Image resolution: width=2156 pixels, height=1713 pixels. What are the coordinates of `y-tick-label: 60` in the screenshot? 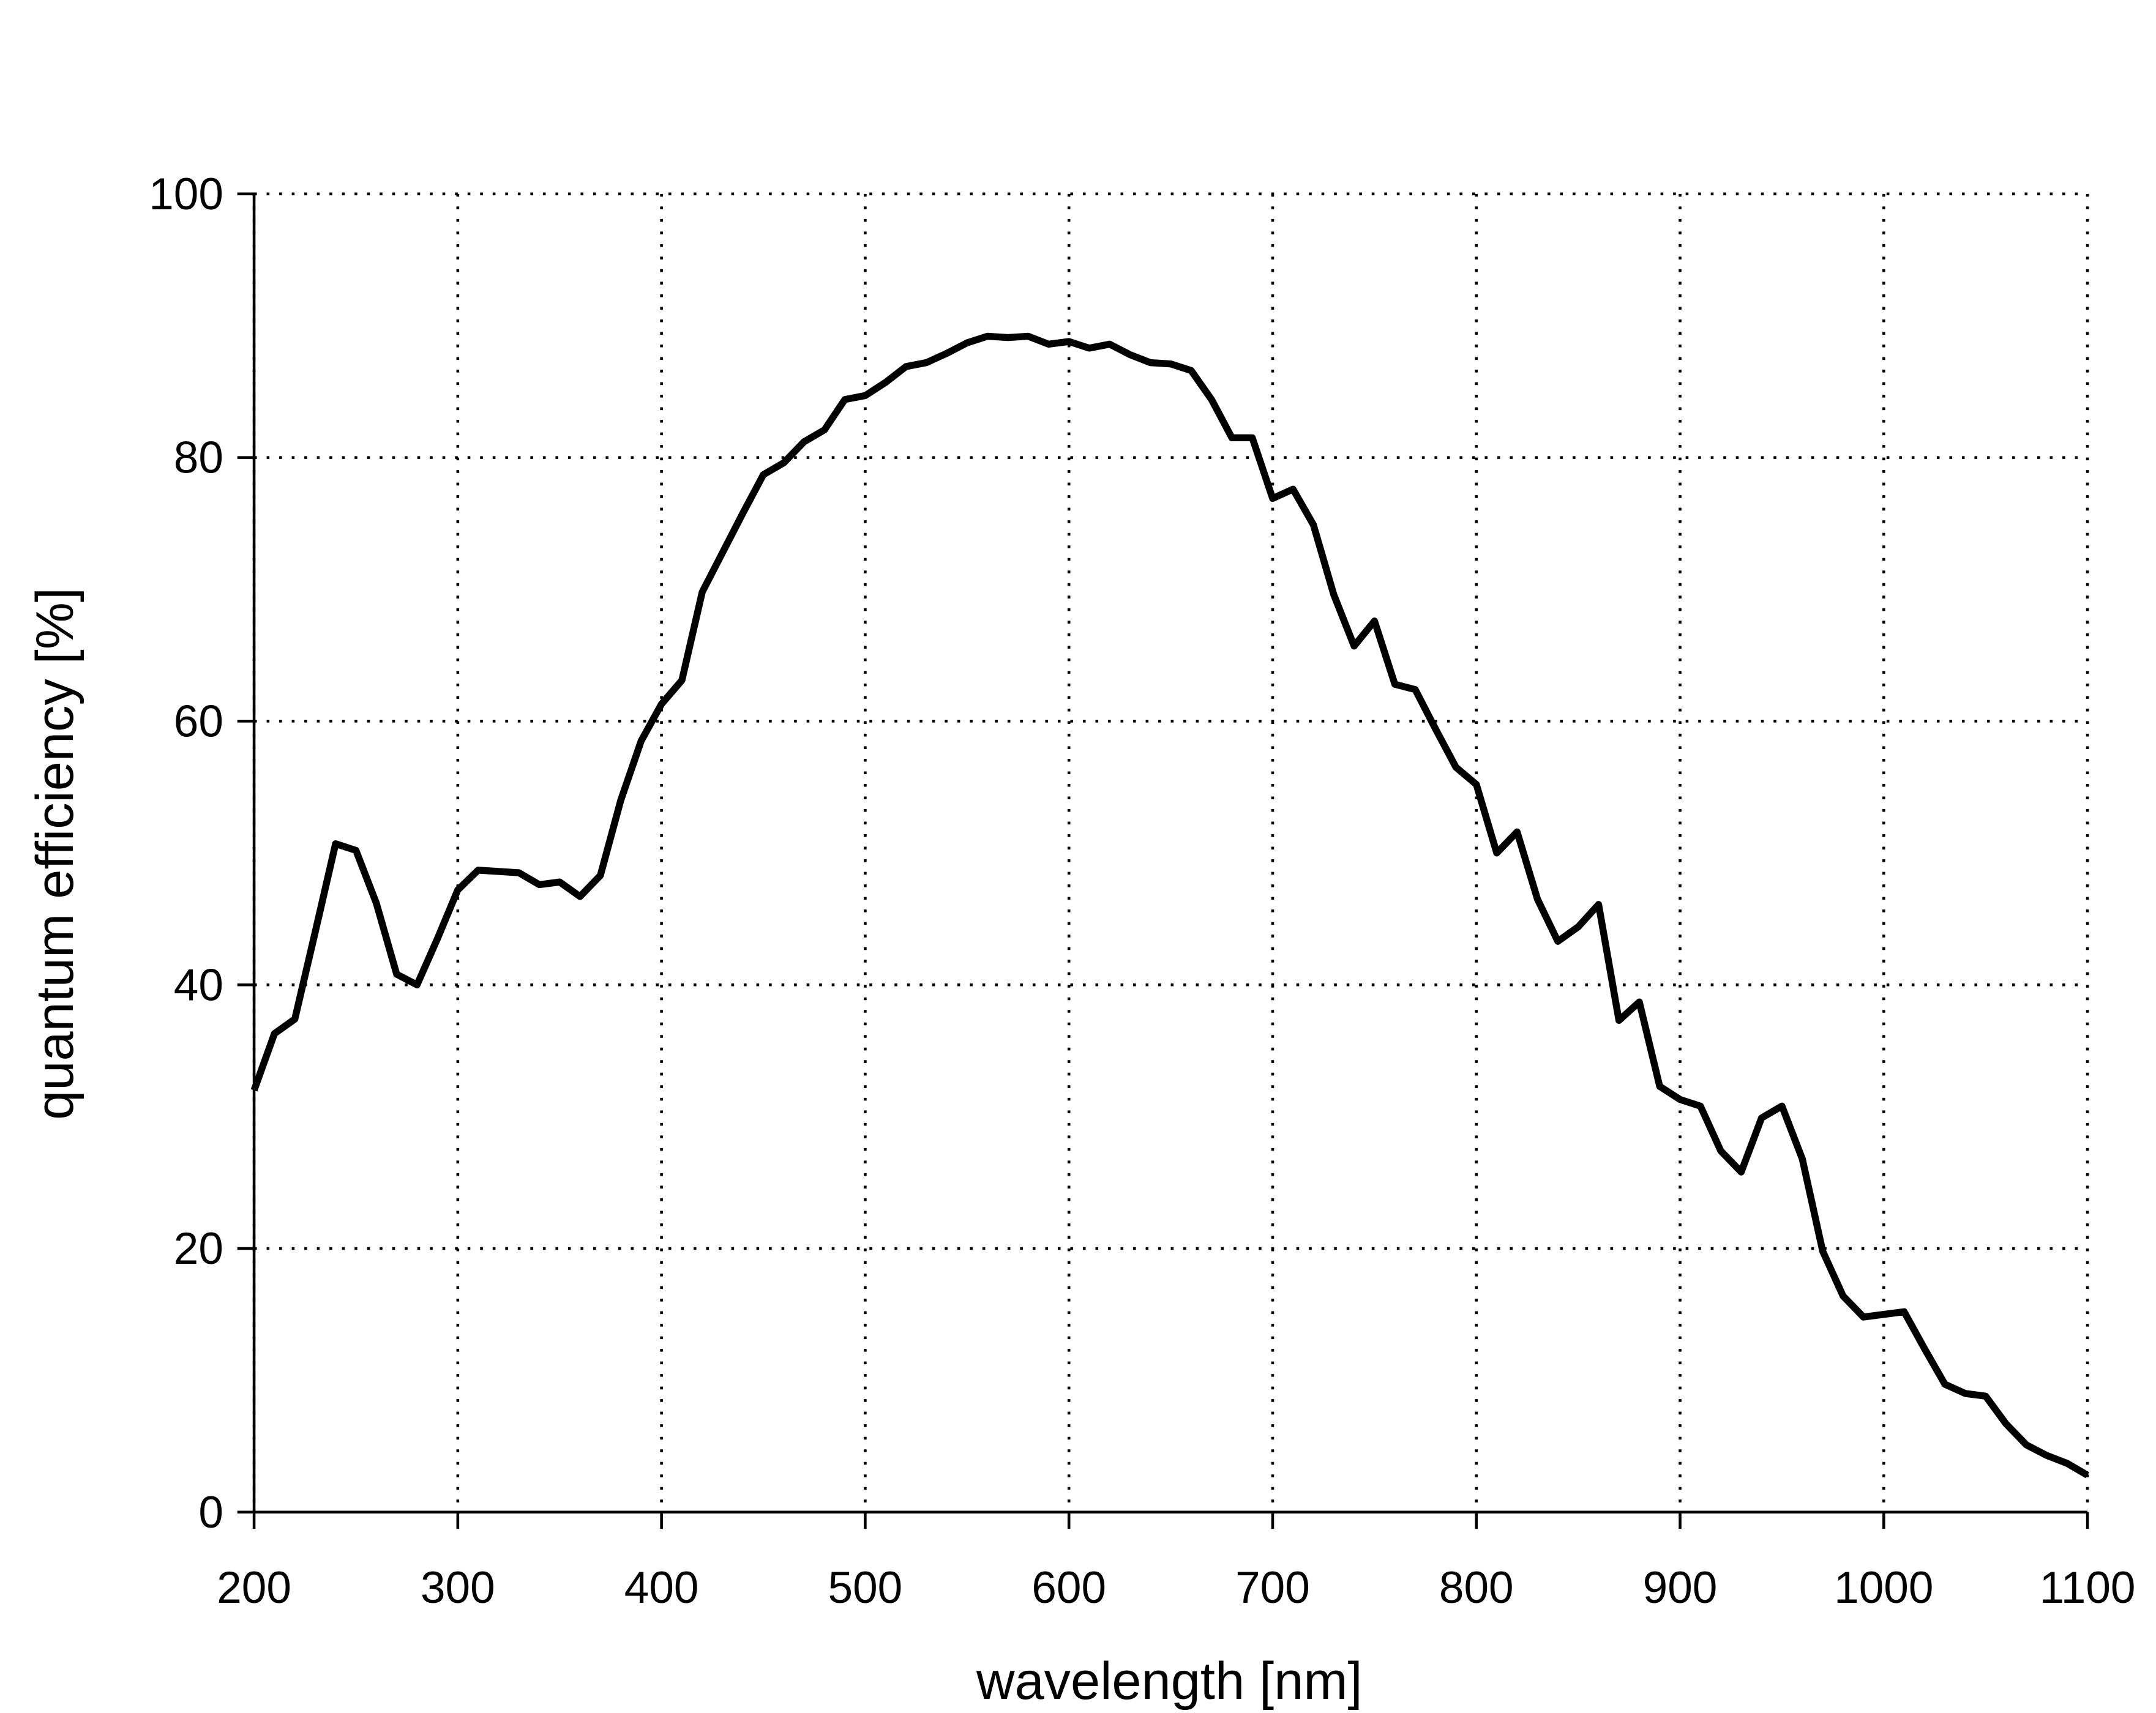 It's located at (199, 721).